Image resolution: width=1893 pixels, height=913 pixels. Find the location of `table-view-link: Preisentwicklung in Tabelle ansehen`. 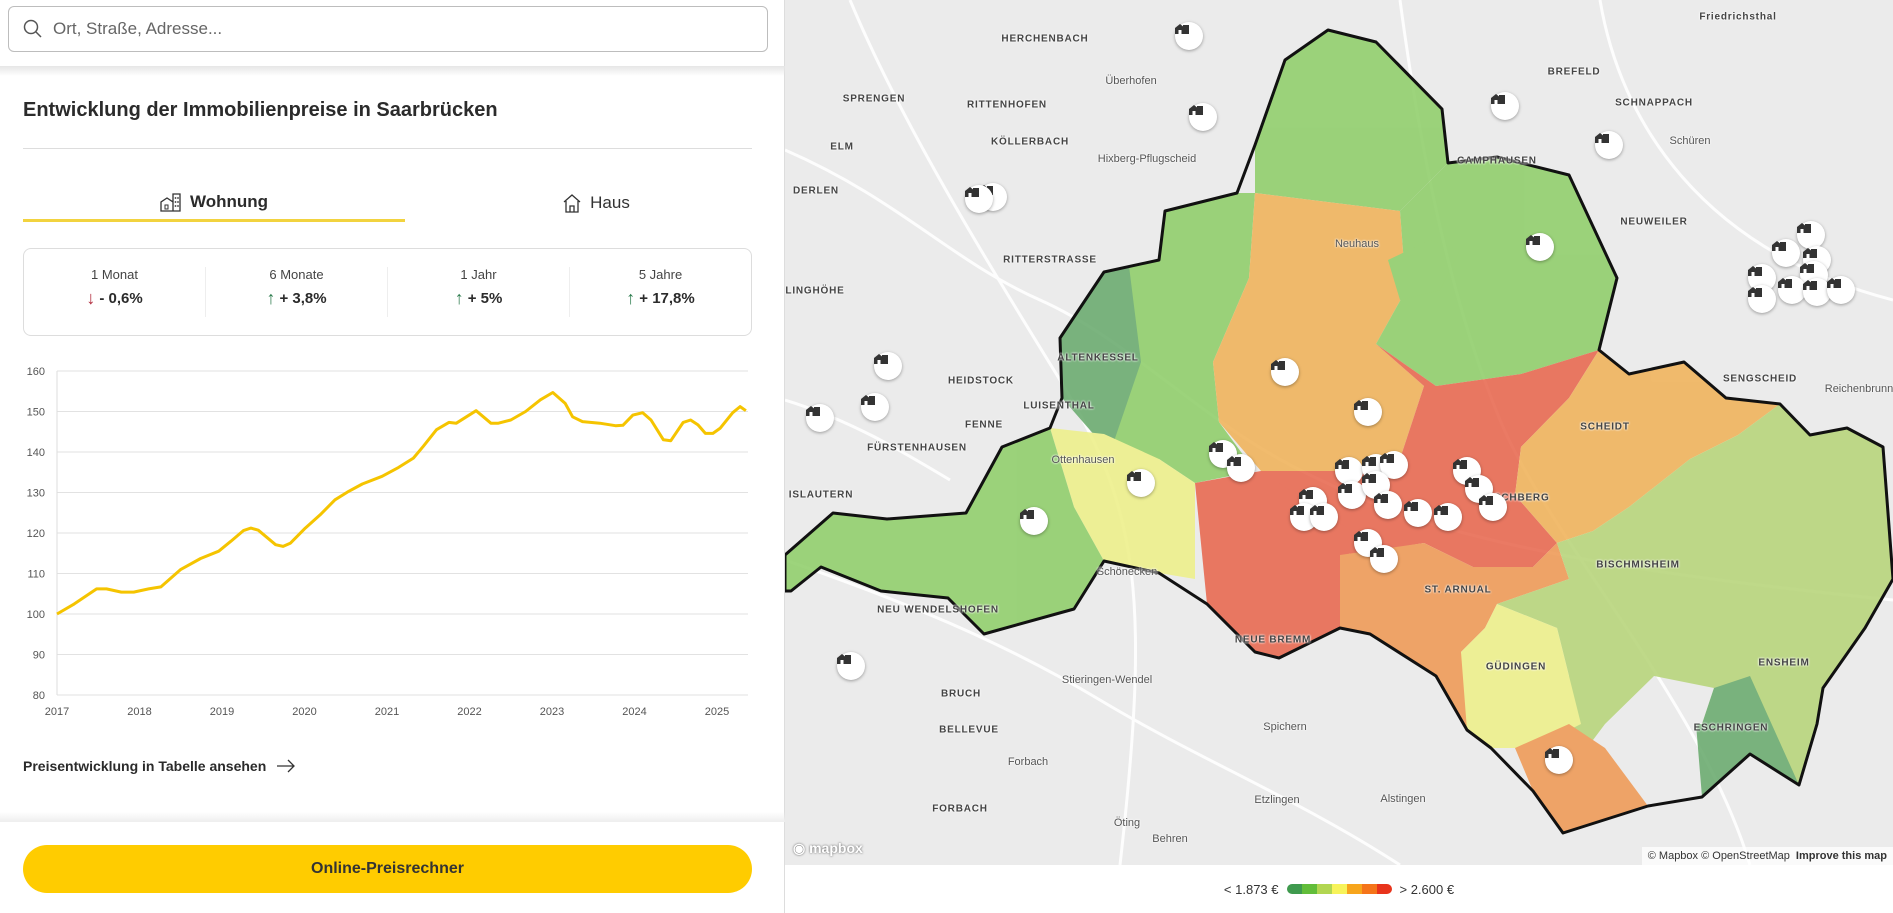

table-view-link: Preisentwicklung in Tabelle ansehen is located at coordinates (159, 766).